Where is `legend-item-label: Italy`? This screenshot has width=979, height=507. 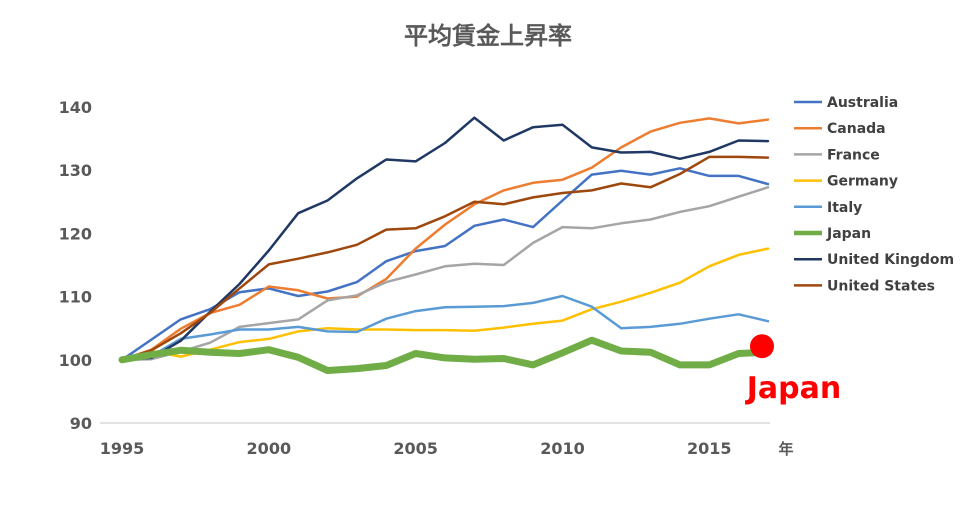 legend-item-label: Italy is located at coordinates (844, 208).